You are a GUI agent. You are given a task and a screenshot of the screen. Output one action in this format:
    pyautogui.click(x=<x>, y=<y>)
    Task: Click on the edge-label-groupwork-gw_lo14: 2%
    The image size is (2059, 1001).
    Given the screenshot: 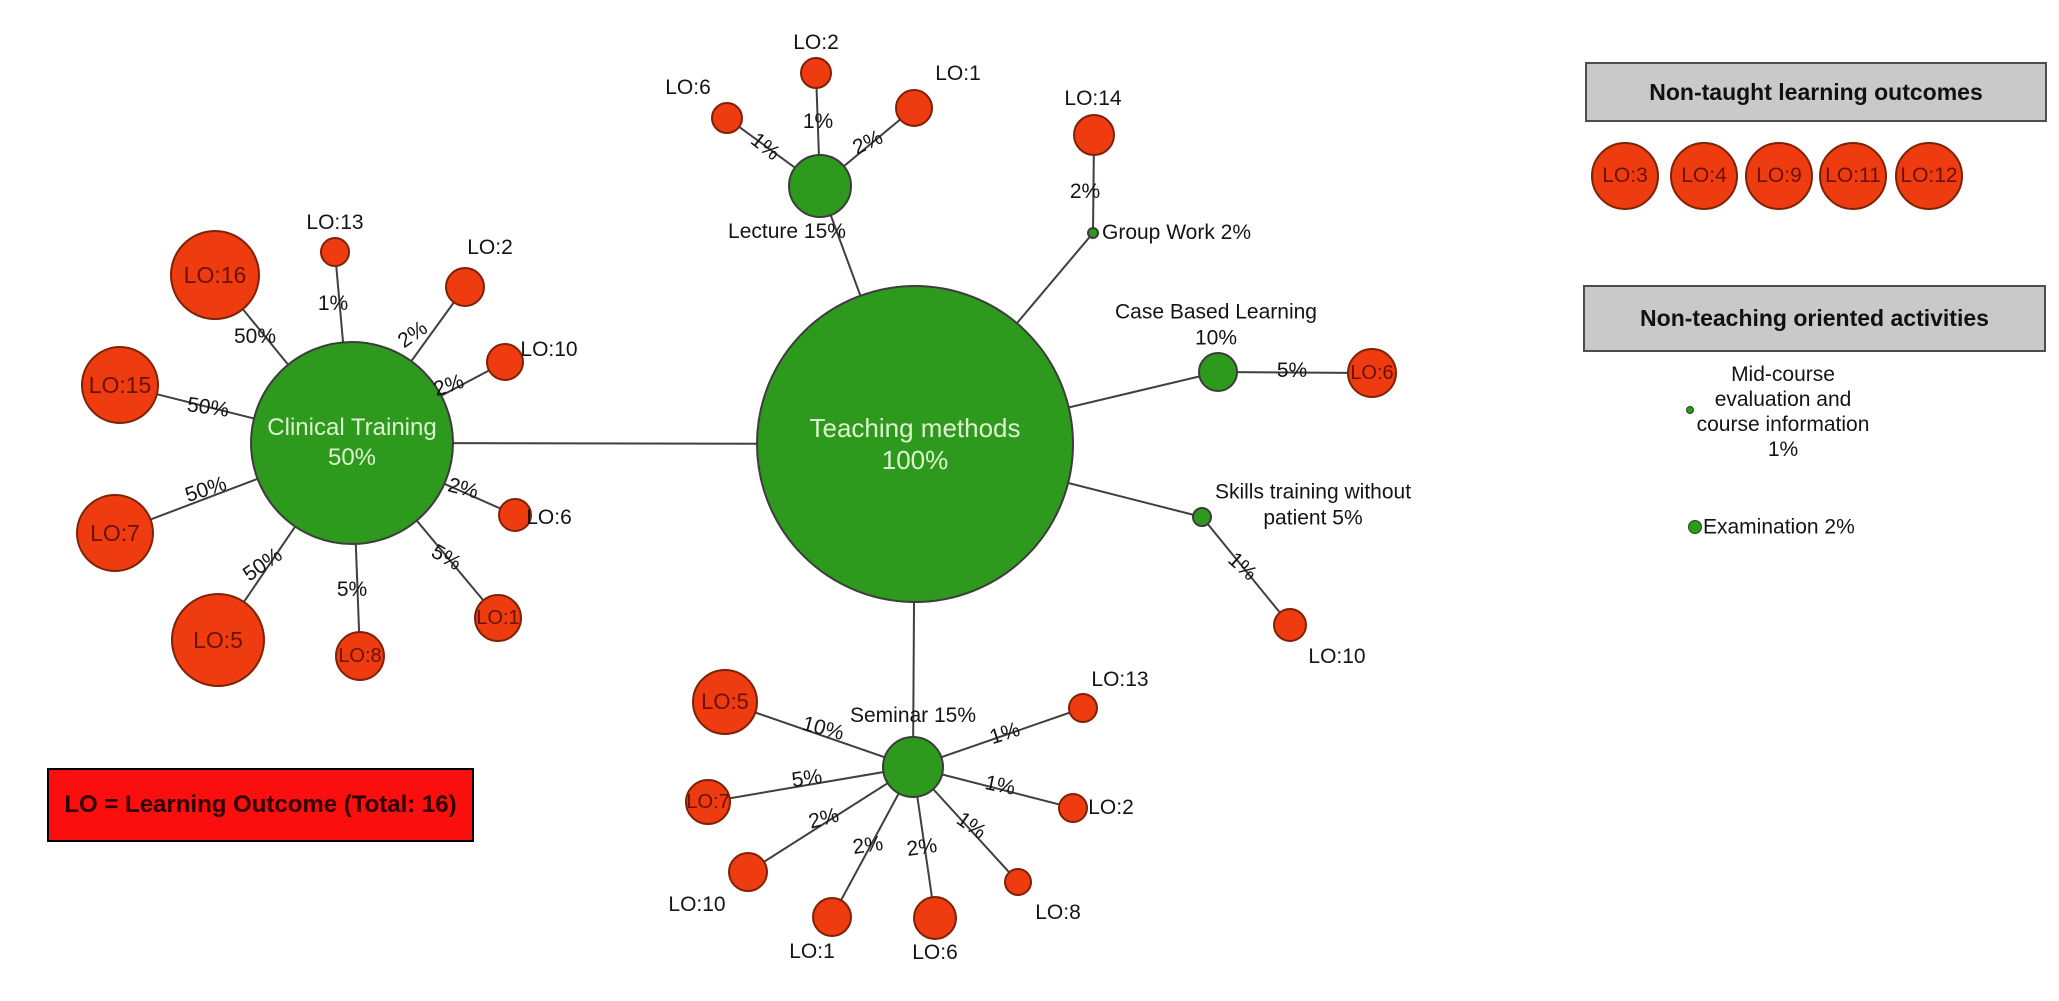 What is the action you would take?
    pyautogui.click(x=1085, y=191)
    